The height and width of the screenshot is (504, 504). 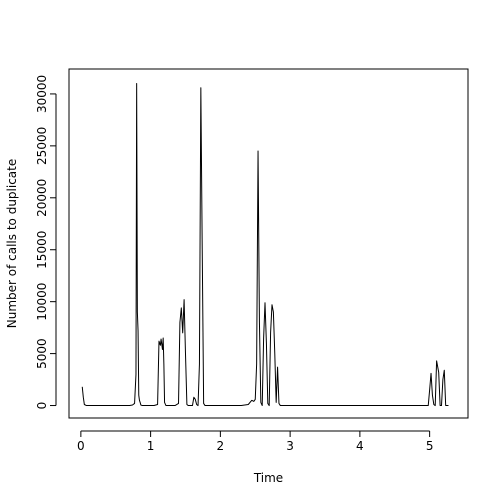 I want to click on x-tick-label: 5, so click(x=430, y=446).